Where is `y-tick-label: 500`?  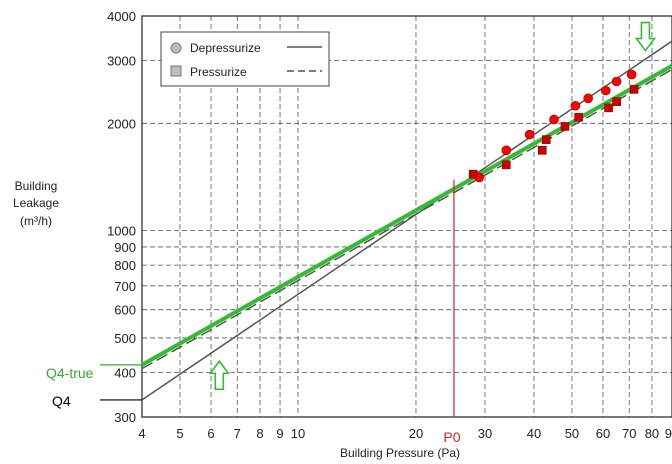 y-tick-label: 500 is located at coordinates (125, 338).